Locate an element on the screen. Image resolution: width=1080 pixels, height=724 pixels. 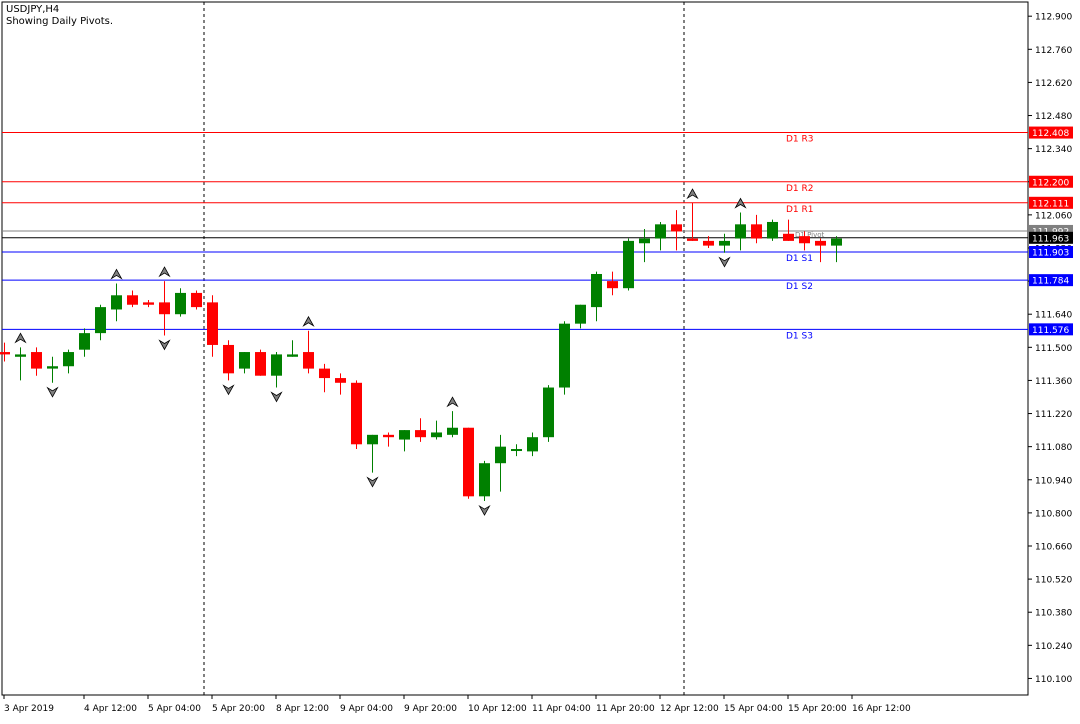
y-tick-label-11: 111.360 is located at coordinates (1053, 382).